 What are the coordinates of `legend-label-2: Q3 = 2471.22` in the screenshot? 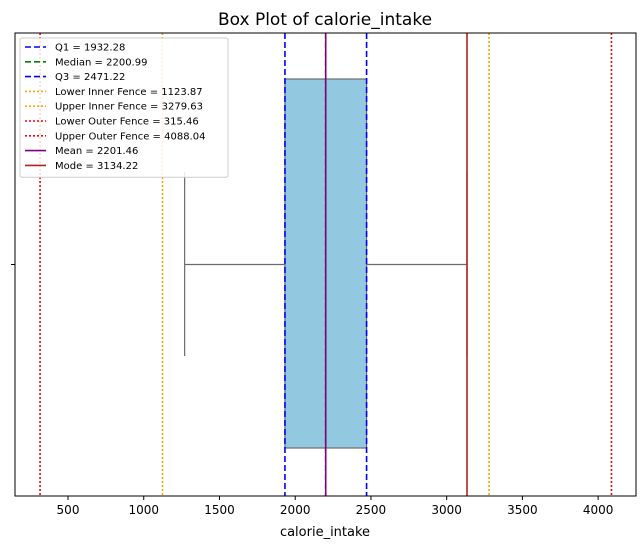 It's located at (90, 77).